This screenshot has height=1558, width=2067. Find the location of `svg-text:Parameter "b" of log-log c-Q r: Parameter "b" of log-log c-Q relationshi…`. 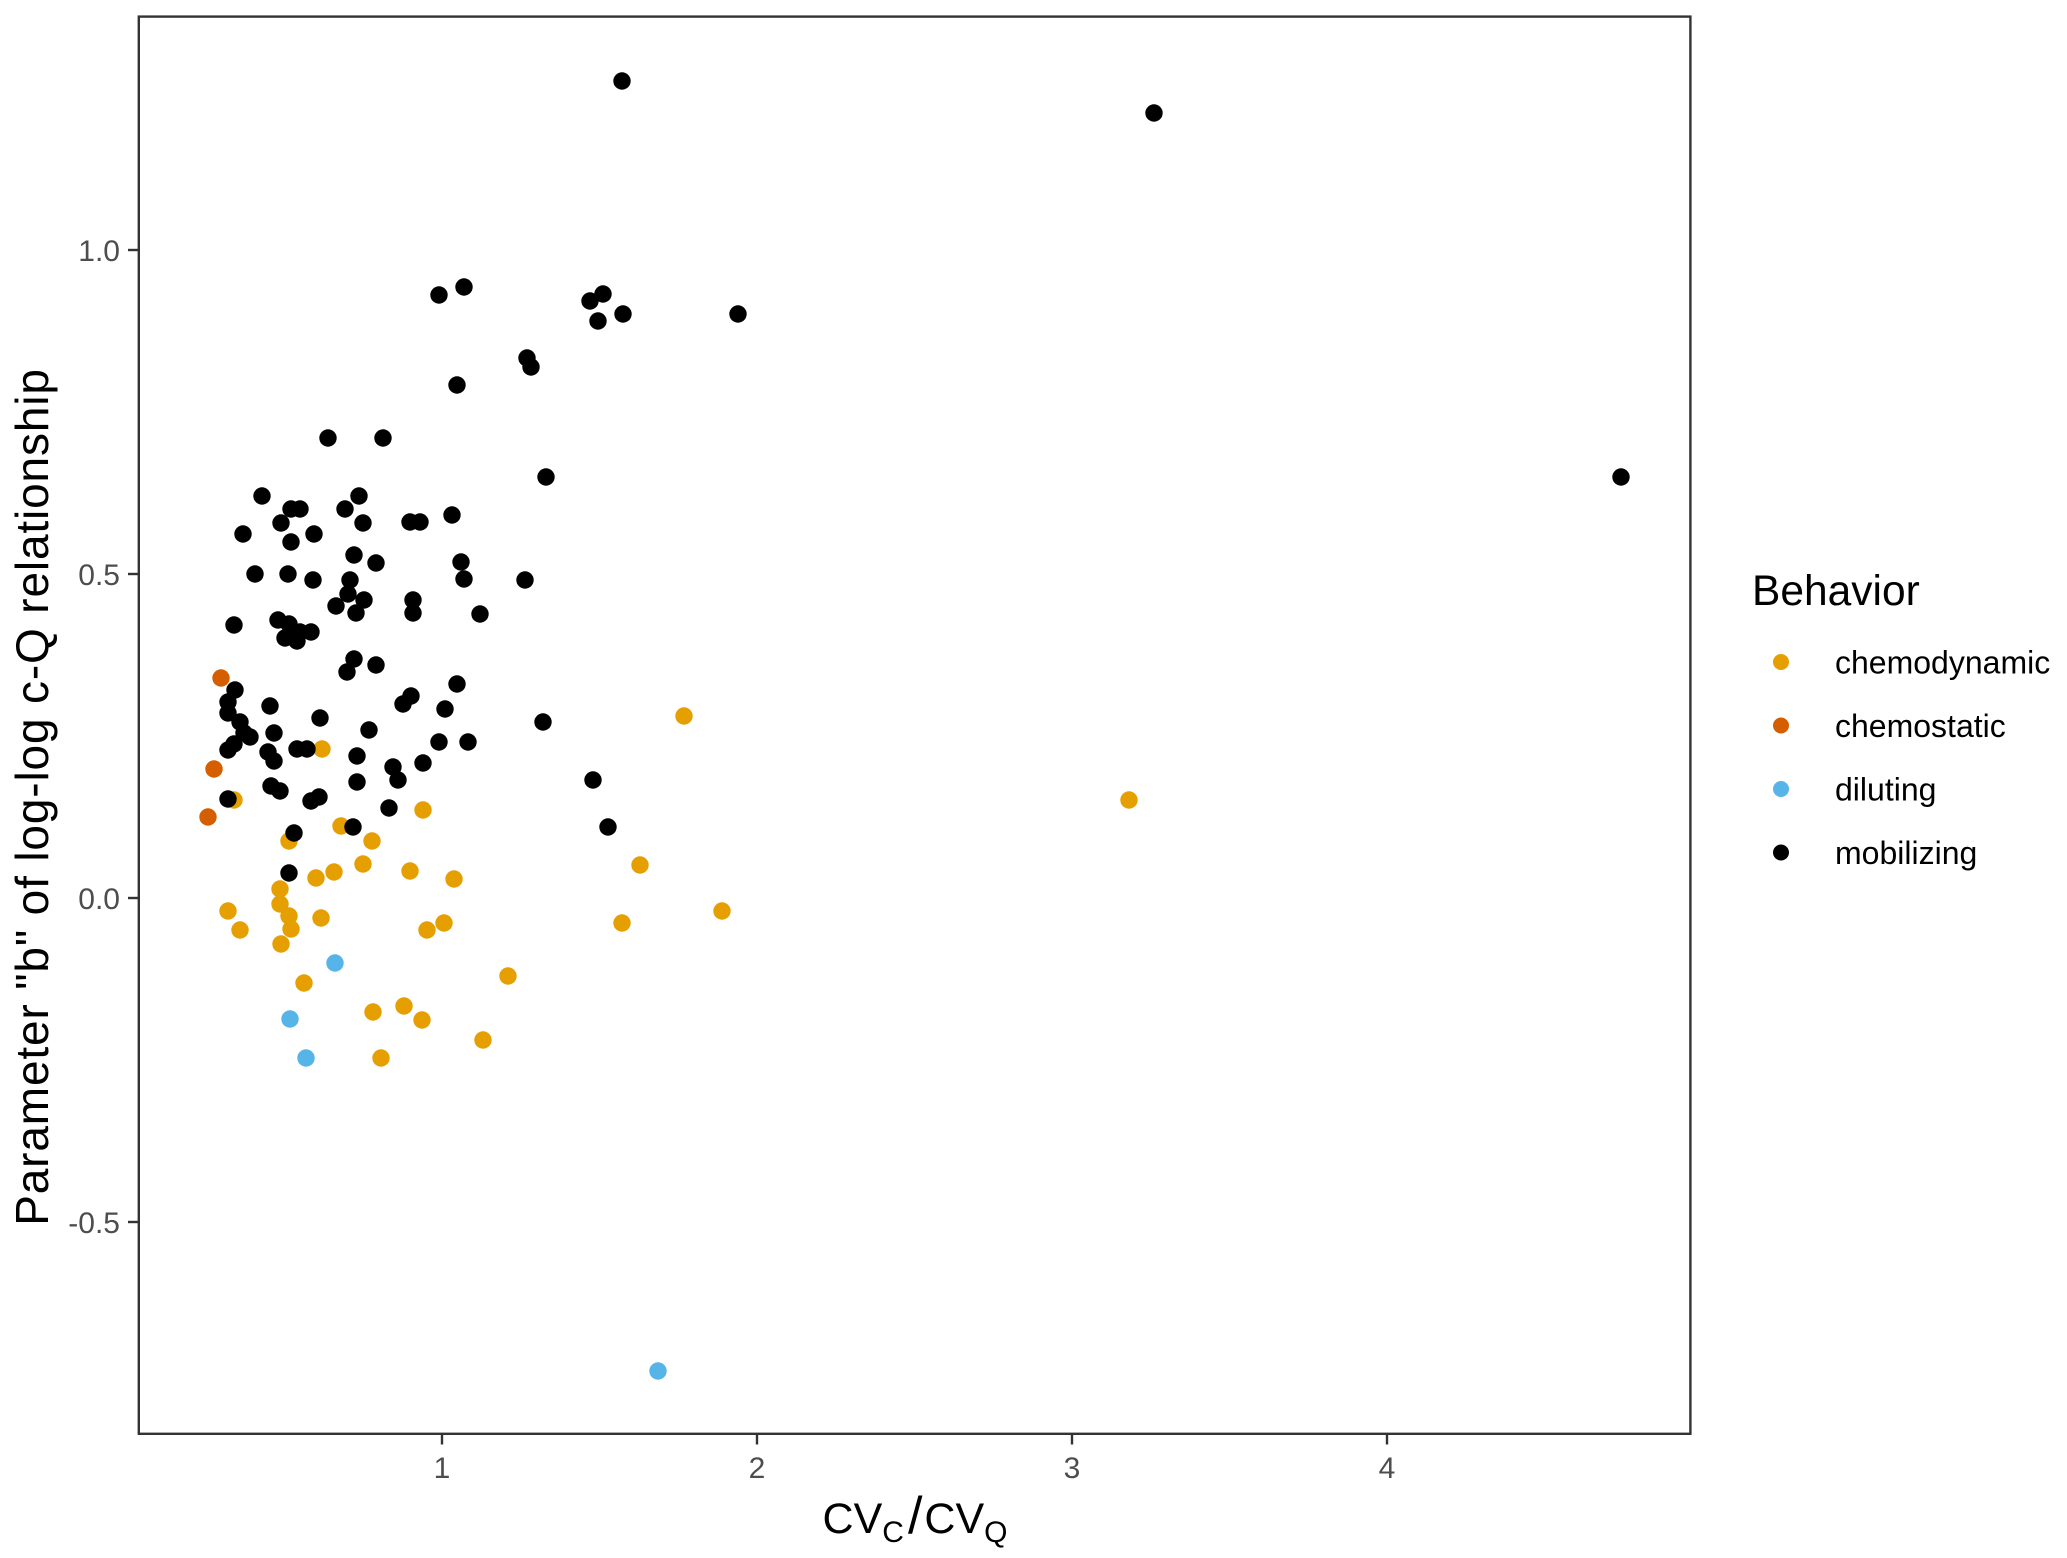

svg-text:Parameter "b" of log-log c-Q r: Parameter "b" of log-log c-Q relationshi… is located at coordinates (32, 797).